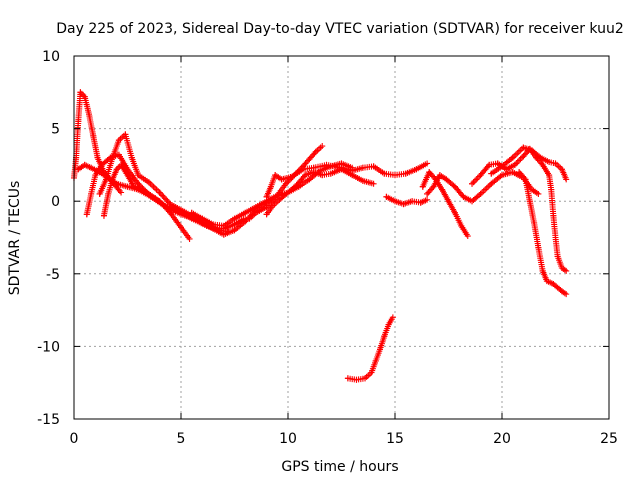  I want to click on y-tick-label: -5, so click(53, 275).